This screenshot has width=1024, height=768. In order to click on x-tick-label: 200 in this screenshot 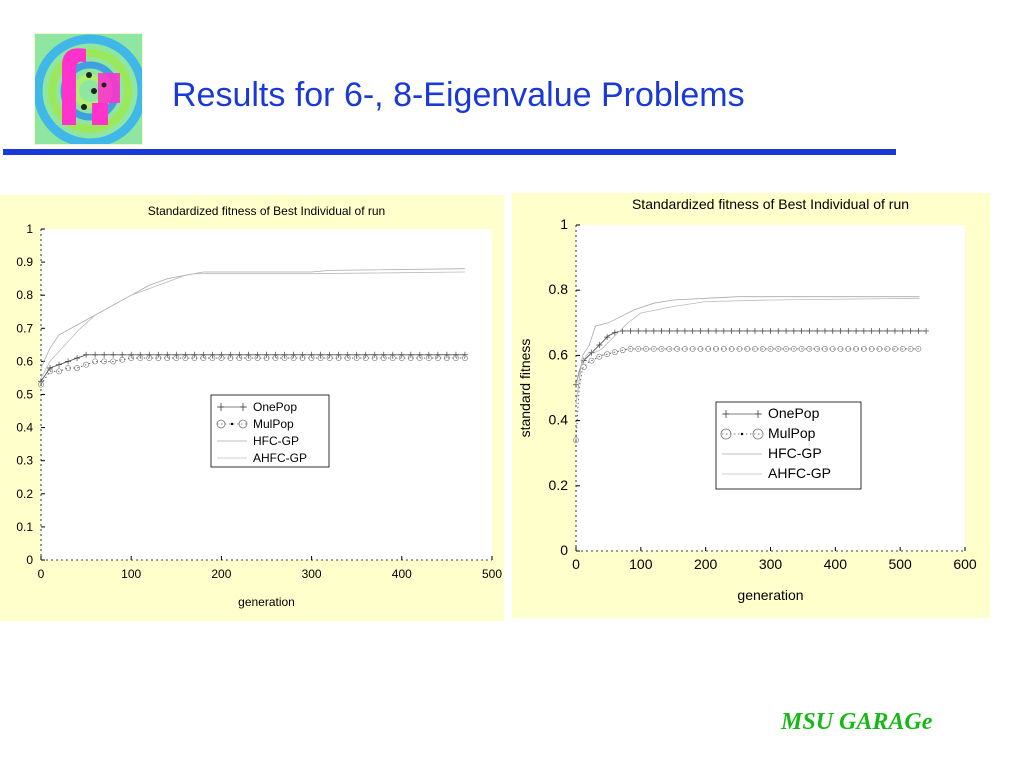, I will do `click(706, 564)`.